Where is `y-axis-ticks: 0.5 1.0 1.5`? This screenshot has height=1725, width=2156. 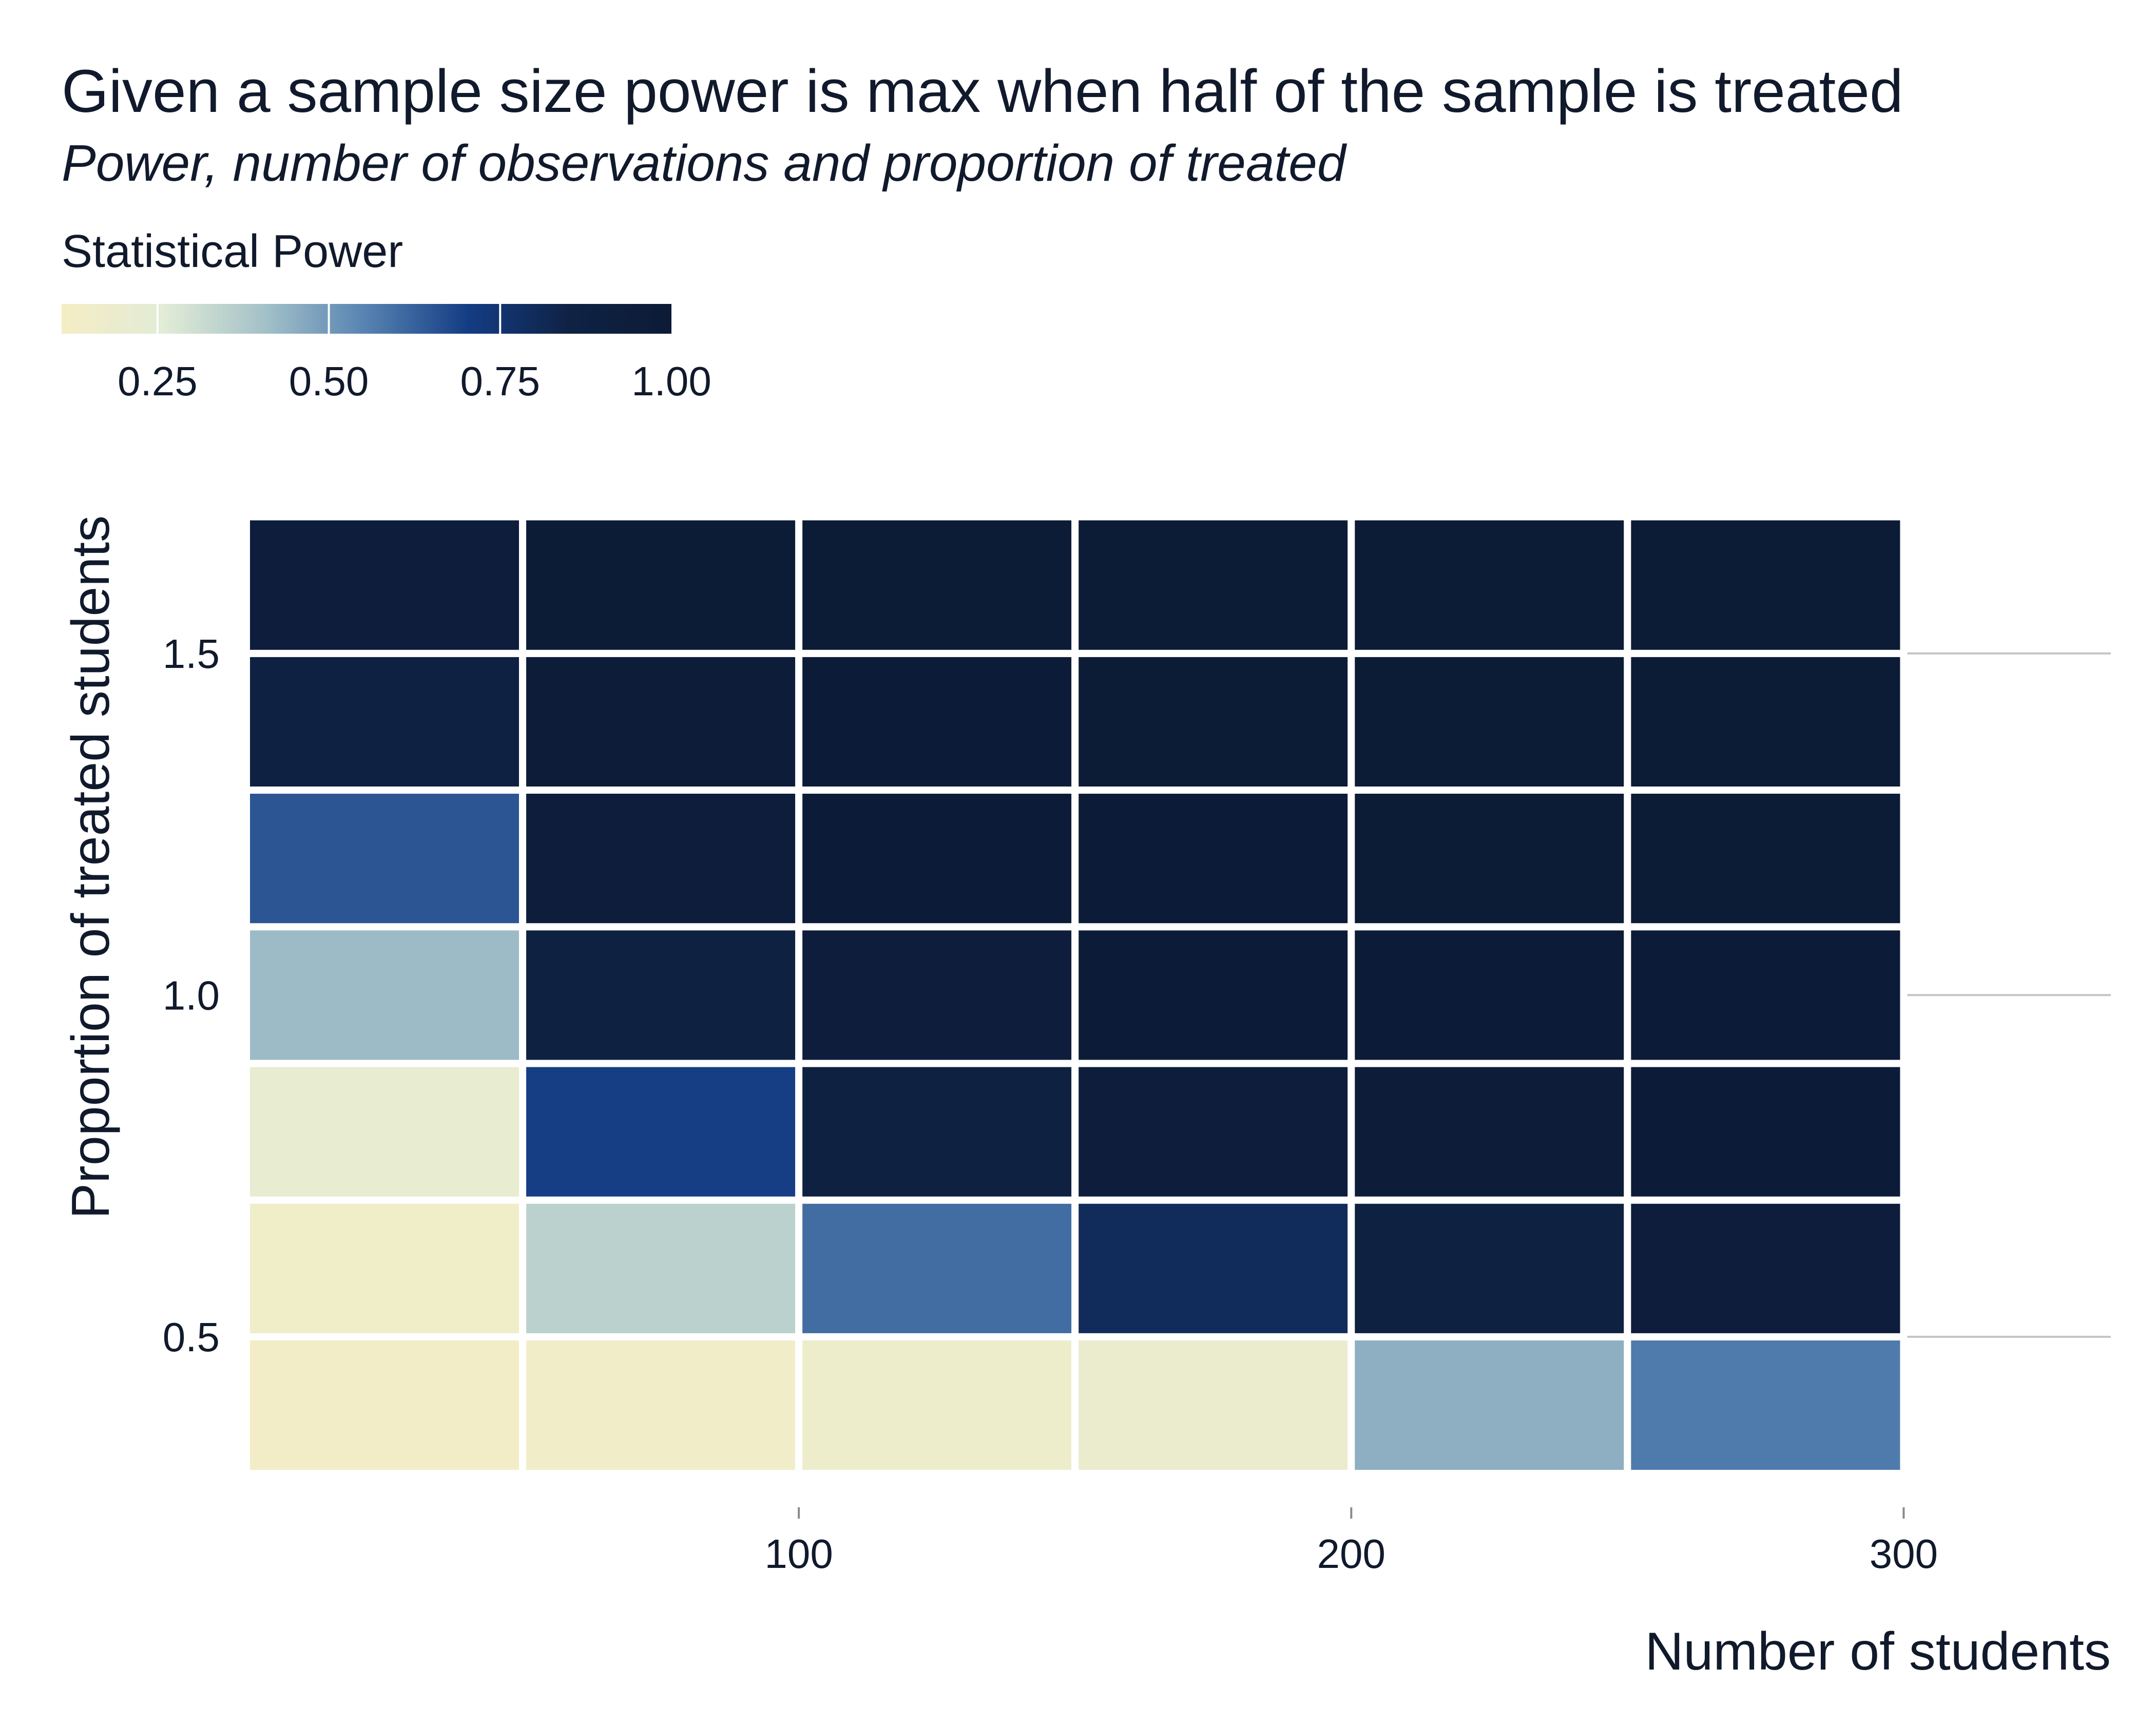 y-axis-ticks: 0.5 1.0 1.5 is located at coordinates (191, 995).